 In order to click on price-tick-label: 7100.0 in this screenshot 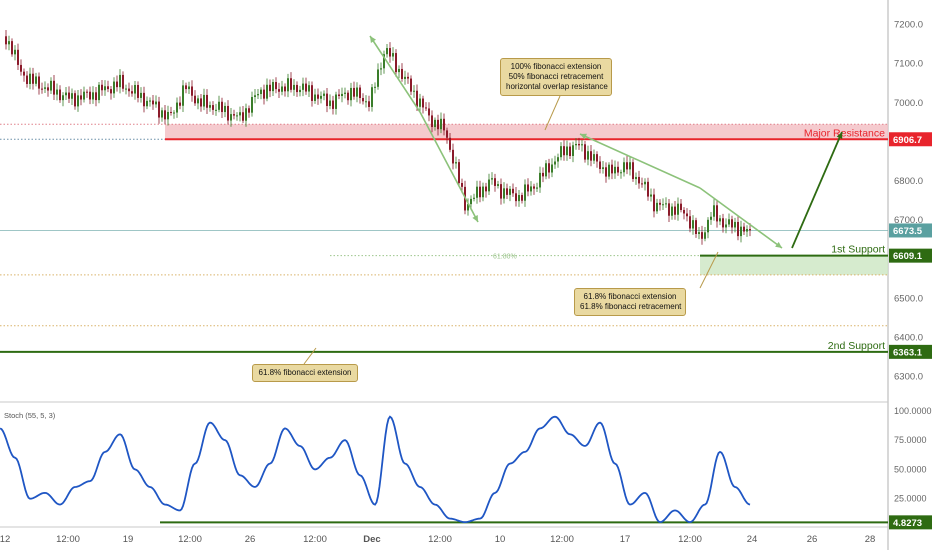, I will do `click(908, 64)`.